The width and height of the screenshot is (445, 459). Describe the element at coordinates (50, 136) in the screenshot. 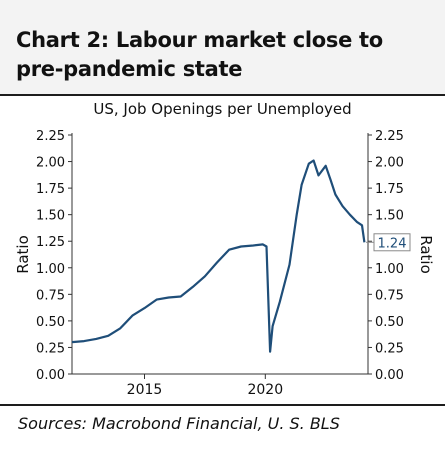

I see `y-tick-label-left: 2.25` at that location.